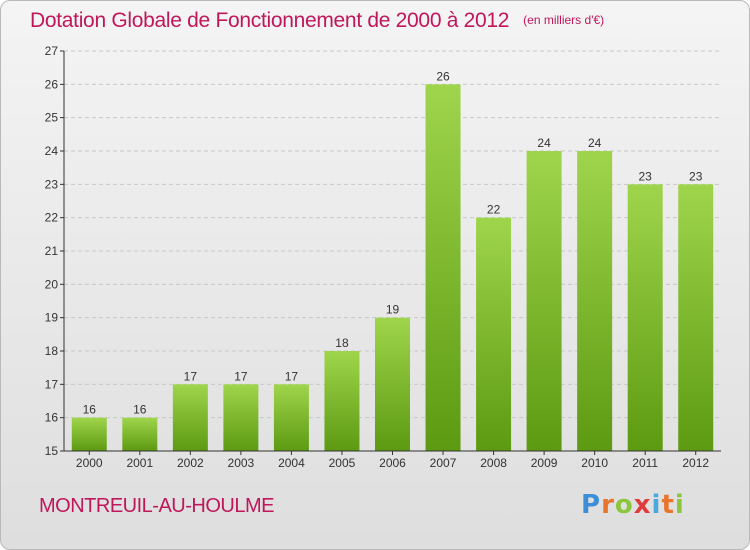 The width and height of the screenshot is (750, 550). What do you see at coordinates (52, 118) in the screenshot?
I see `y-tick-label: 25` at bounding box center [52, 118].